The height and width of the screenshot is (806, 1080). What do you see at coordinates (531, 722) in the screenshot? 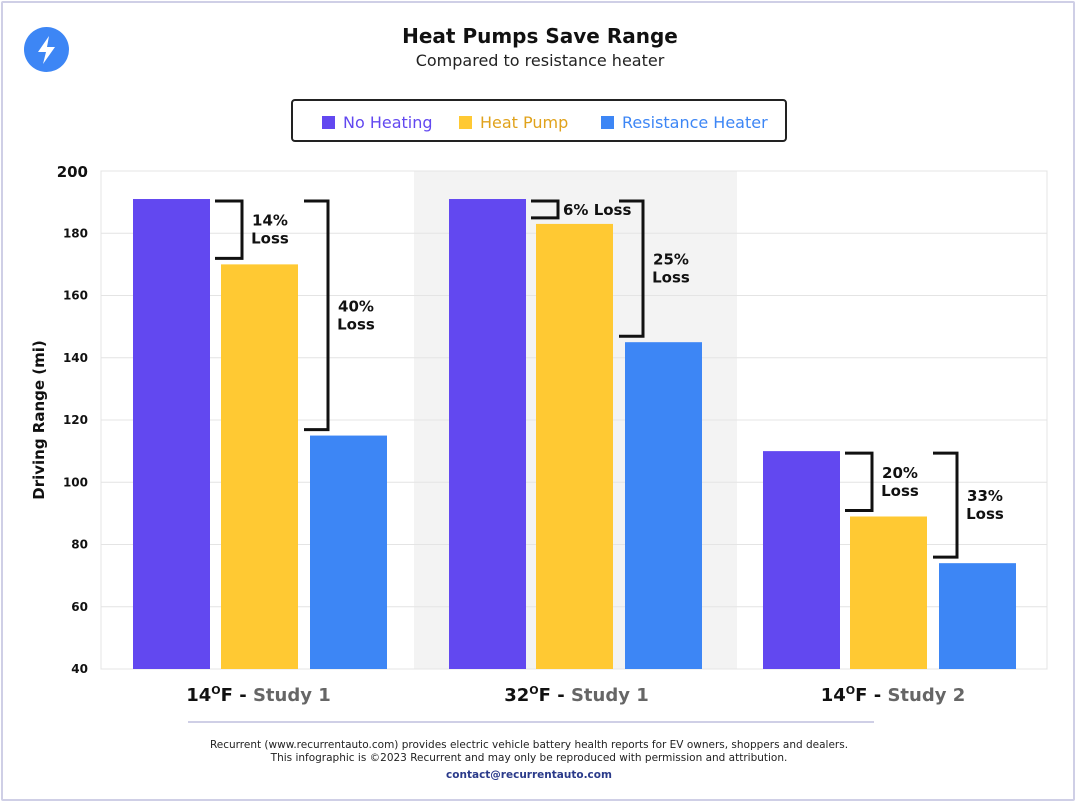
I see `footer-divider` at bounding box center [531, 722].